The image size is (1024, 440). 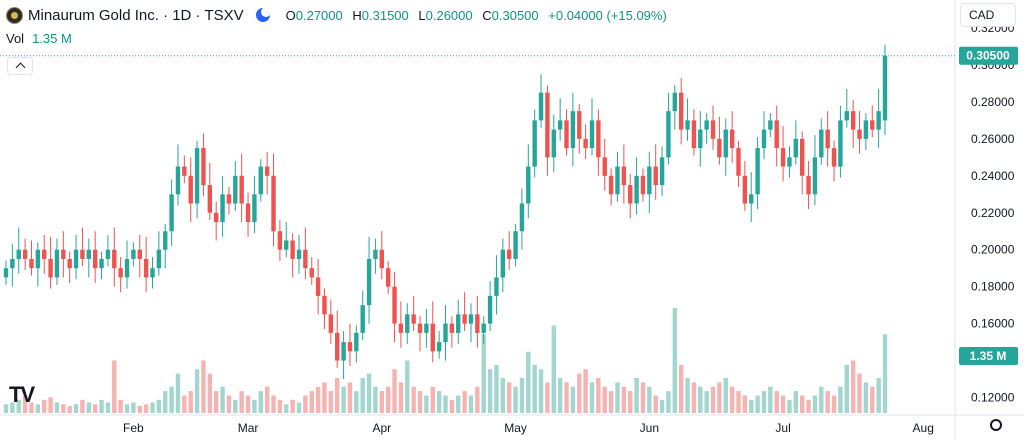 I want to click on last-volume-tag, so click(x=988, y=356).